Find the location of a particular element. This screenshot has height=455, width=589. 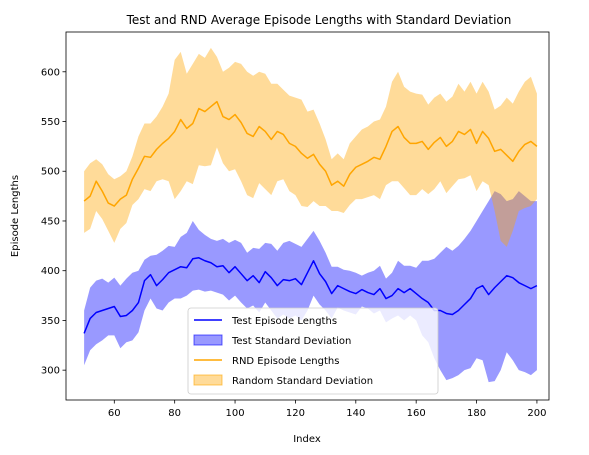

legend-label-test-line: Test Episode Lengths is located at coordinates (284, 321).